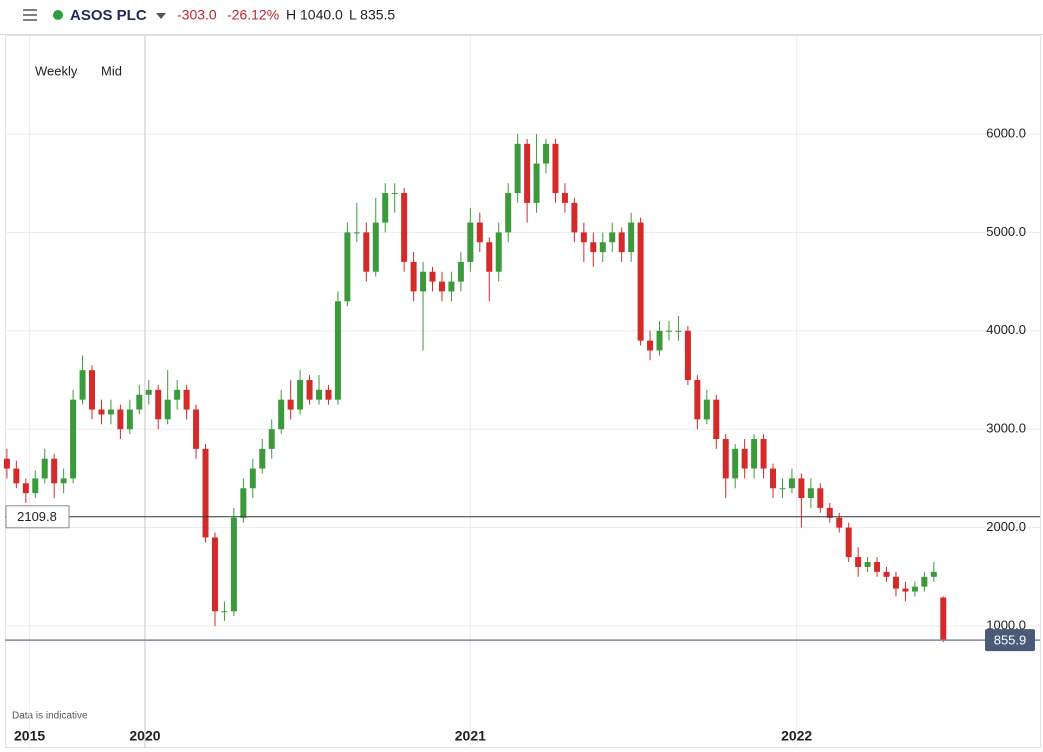 Image resolution: width=1043 pixels, height=752 pixels. Describe the element at coordinates (1010, 640) in the screenshot. I see `last-price-label: 855.9` at that location.